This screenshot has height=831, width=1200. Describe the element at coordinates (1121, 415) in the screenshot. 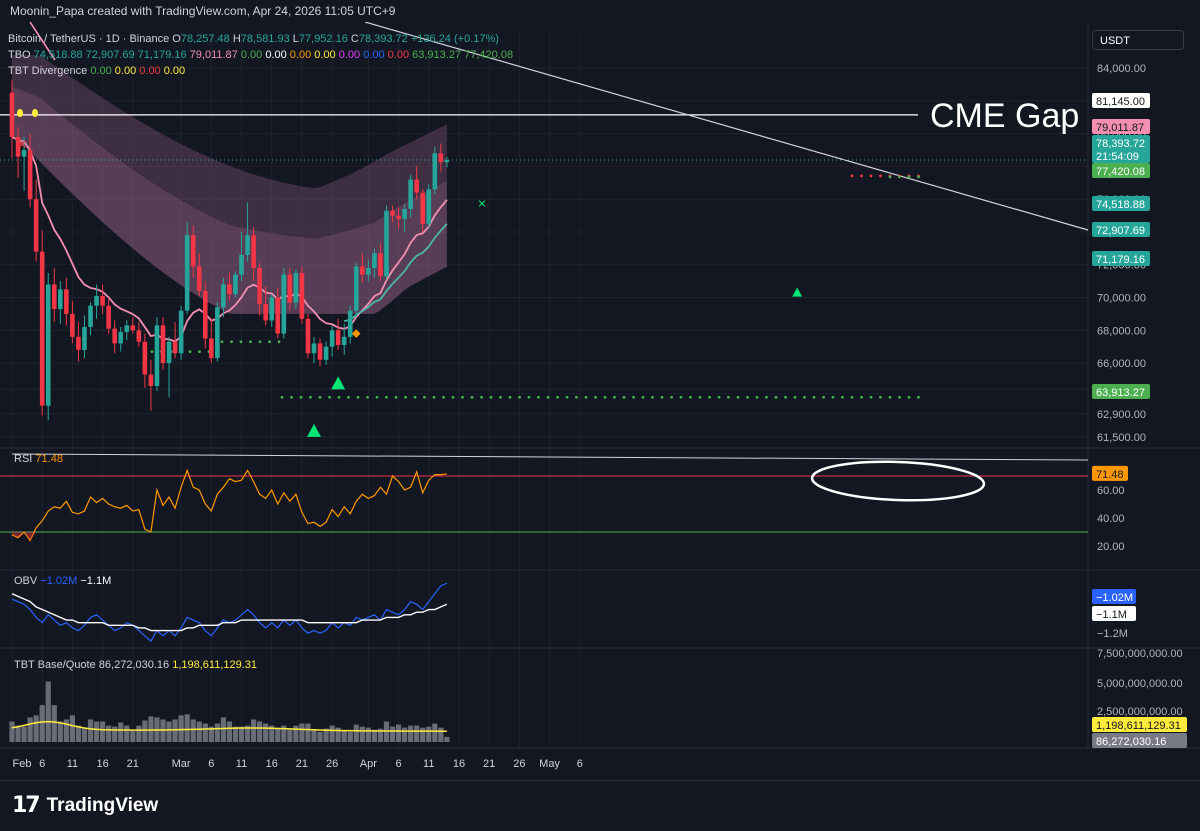

I see `price-tick: 62,900.00` at that location.